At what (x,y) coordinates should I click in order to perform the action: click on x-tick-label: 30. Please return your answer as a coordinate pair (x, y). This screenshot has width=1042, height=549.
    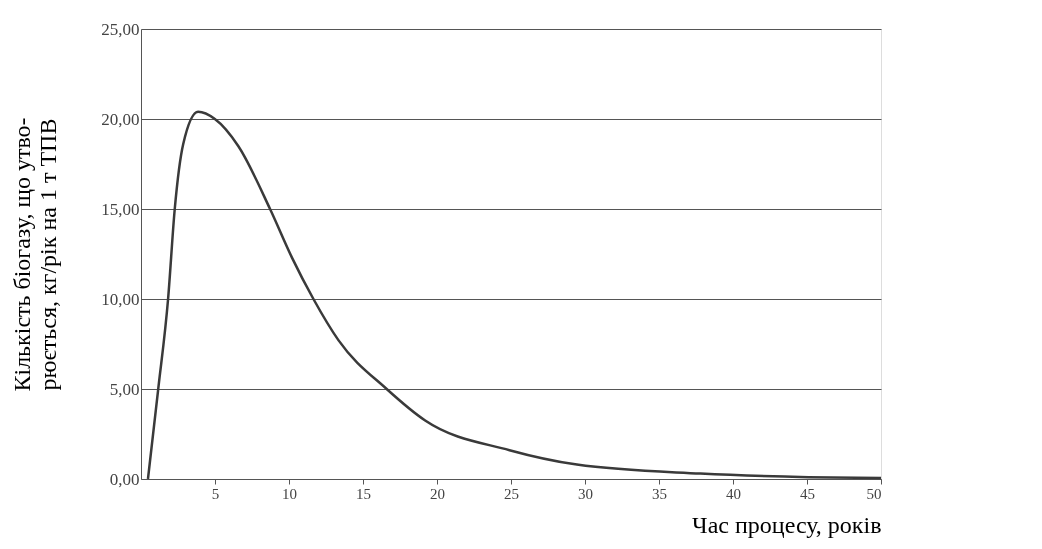
    Looking at the image, I should click on (585, 493).